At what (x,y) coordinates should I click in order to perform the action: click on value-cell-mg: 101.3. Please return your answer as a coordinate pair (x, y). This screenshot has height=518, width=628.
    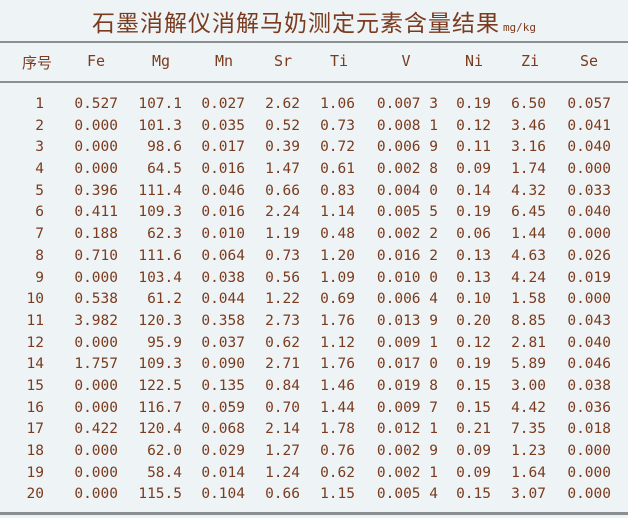
    Looking at the image, I should click on (160, 125).